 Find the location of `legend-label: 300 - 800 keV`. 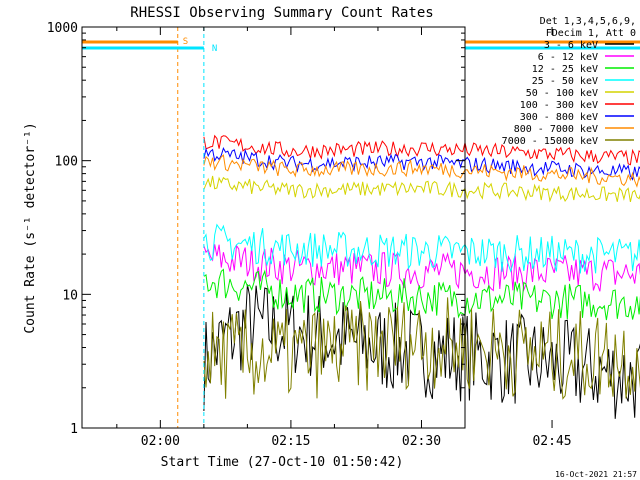

legend-label: 300 - 800 keV is located at coordinates (559, 117).